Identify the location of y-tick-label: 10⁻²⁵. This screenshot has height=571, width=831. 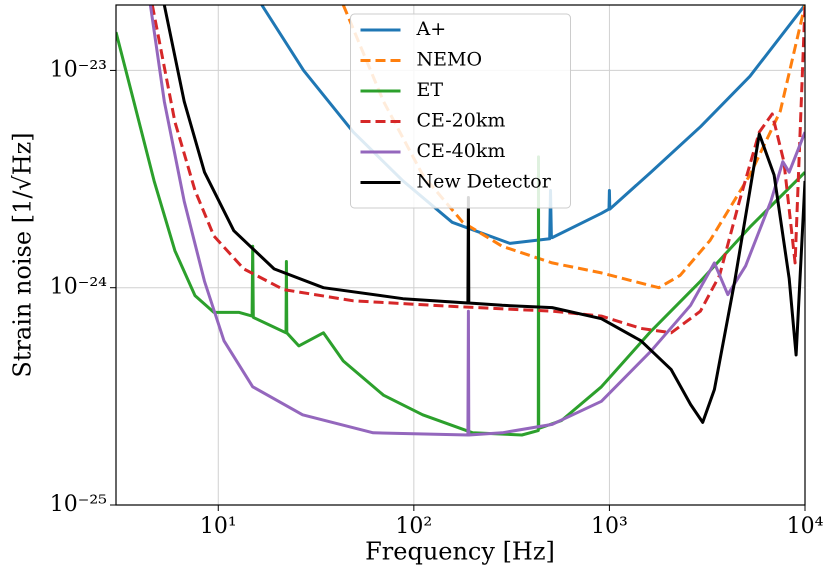
(78, 504).